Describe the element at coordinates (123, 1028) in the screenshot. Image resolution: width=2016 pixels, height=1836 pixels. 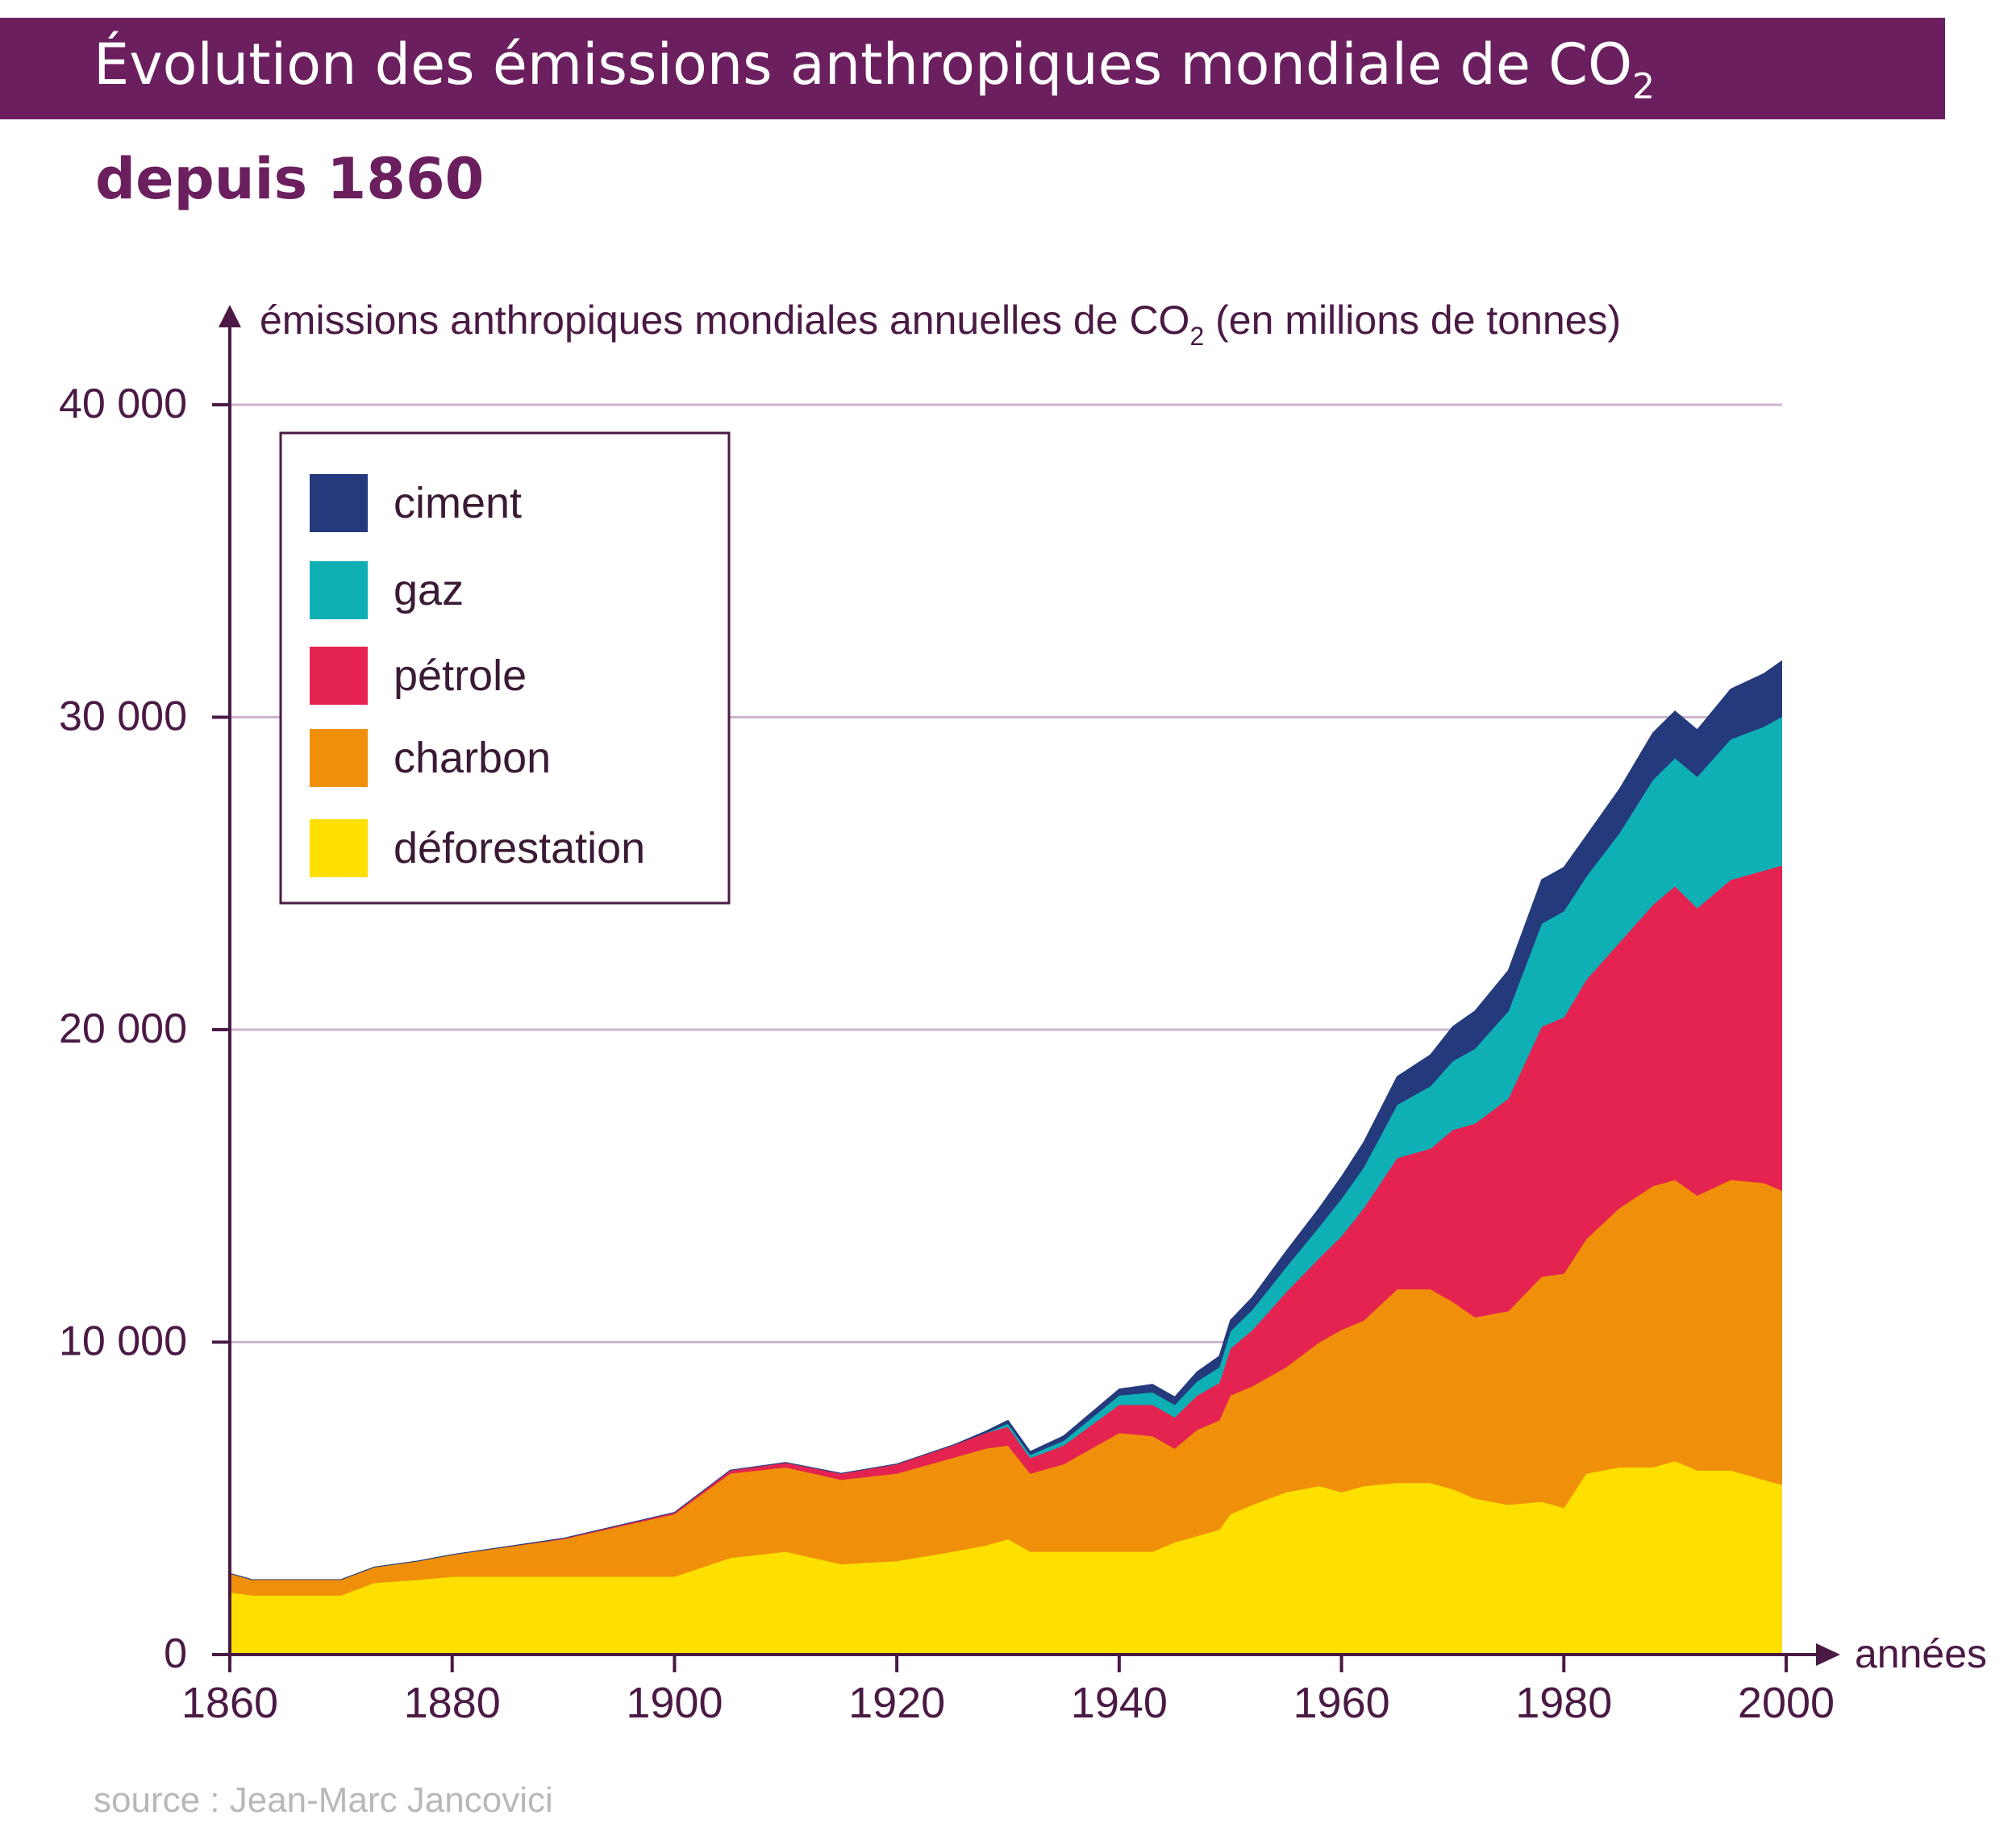
I see `y-tick-label: 20 000` at that location.